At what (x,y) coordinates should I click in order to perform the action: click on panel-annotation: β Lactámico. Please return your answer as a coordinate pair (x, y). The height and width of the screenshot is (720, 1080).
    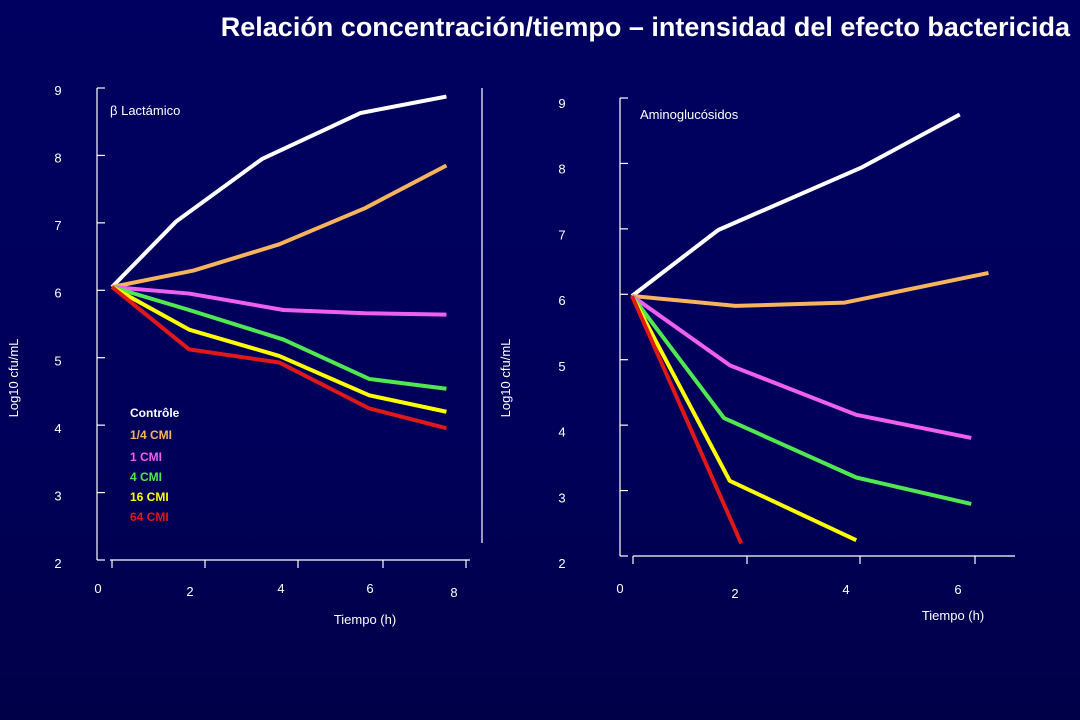
    Looking at the image, I should click on (145, 110).